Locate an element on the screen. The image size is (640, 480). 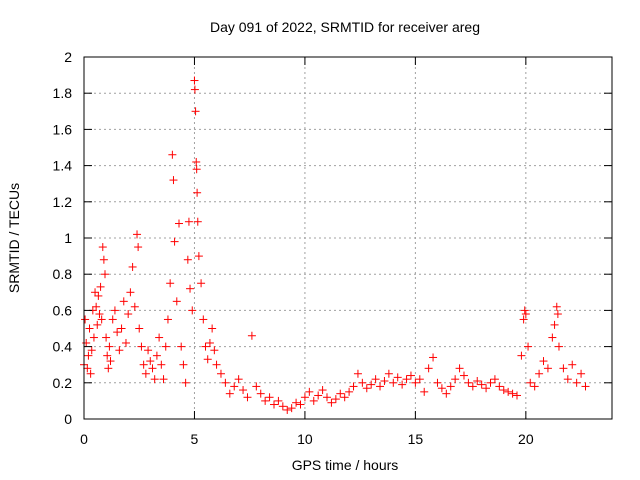
y-axis-label: SRMTID / TECUs is located at coordinates (14, 238).